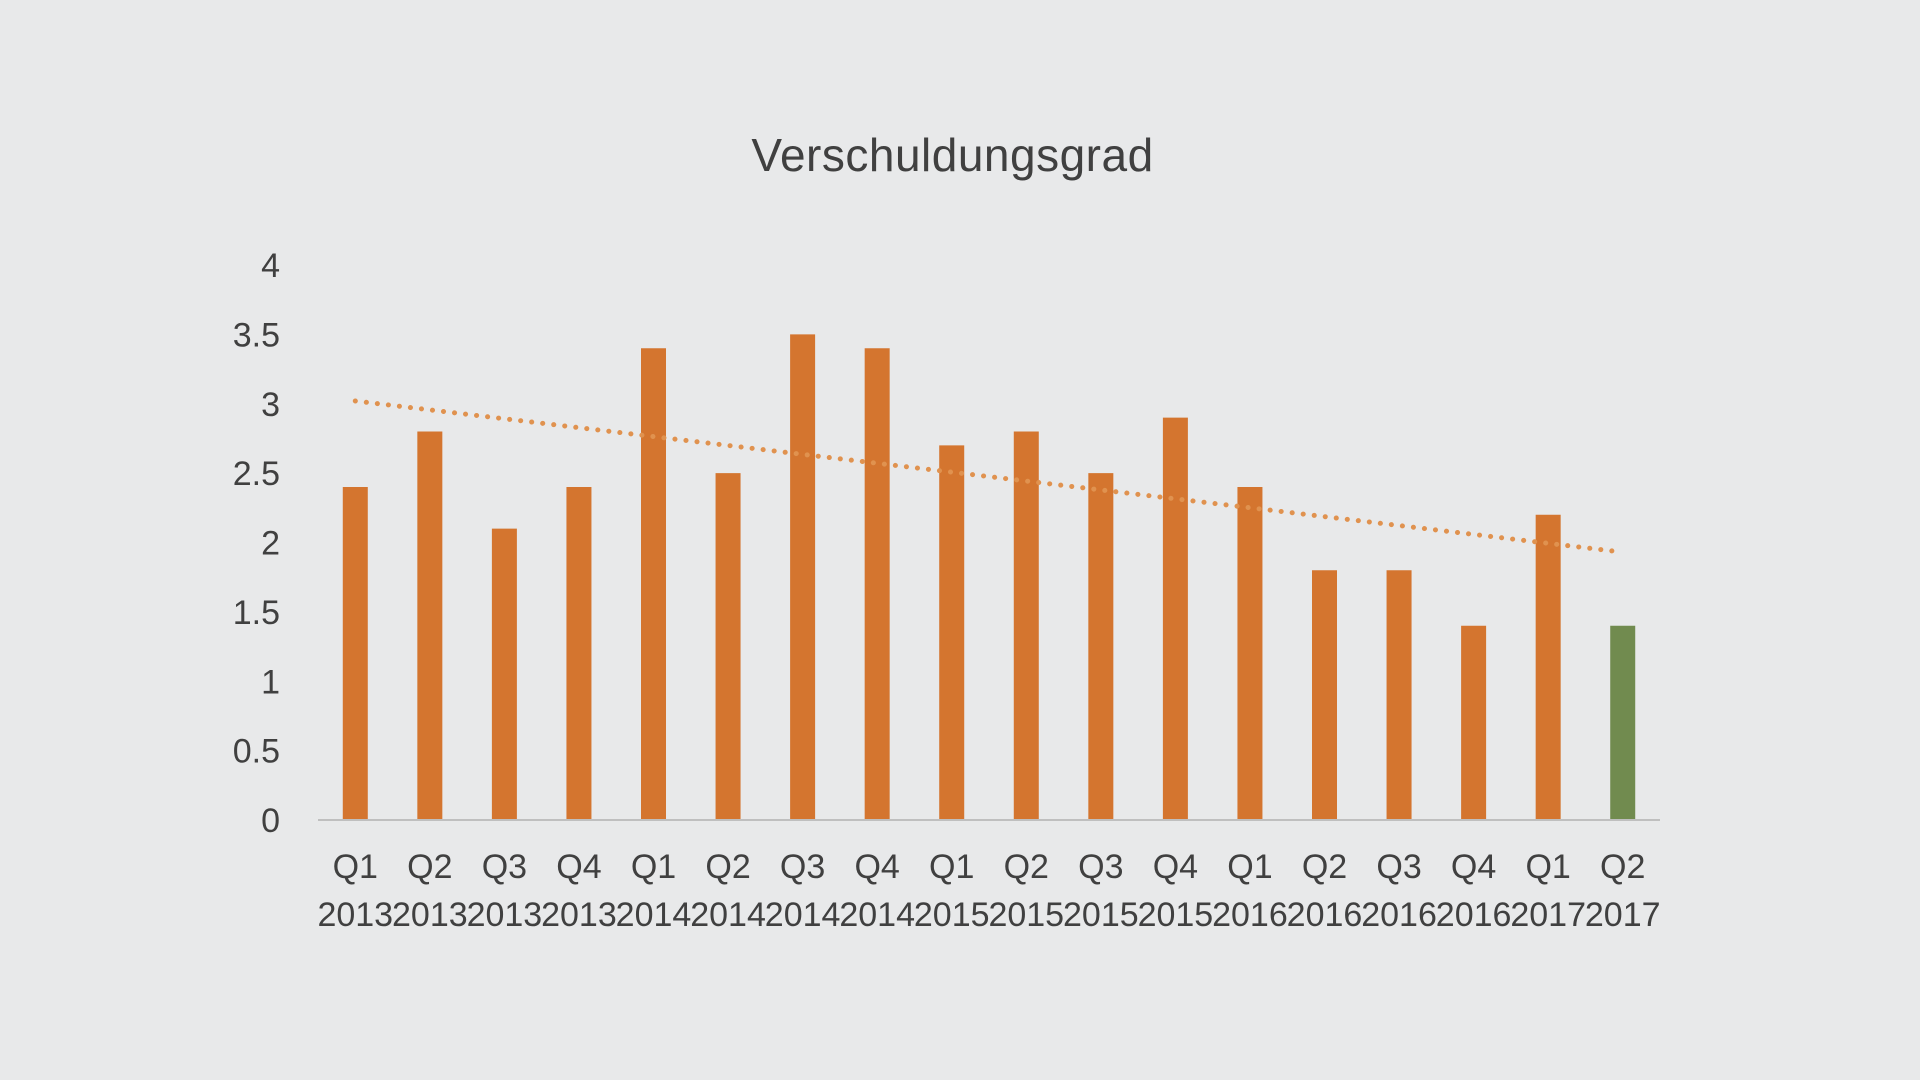 The height and width of the screenshot is (1080, 1920). What do you see at coordinates (952, 891) in the screenshot?
I see `x-tick-label: Q1 2015` at bounding box center [952, 891].